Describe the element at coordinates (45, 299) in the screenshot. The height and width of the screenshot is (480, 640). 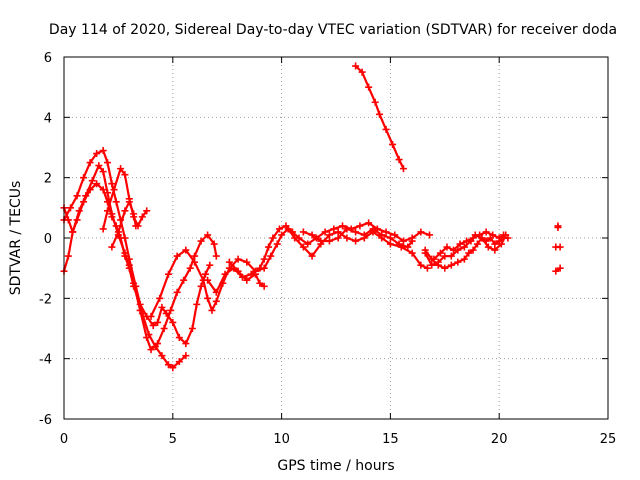
I see `y-tick-label: -2` at that location.